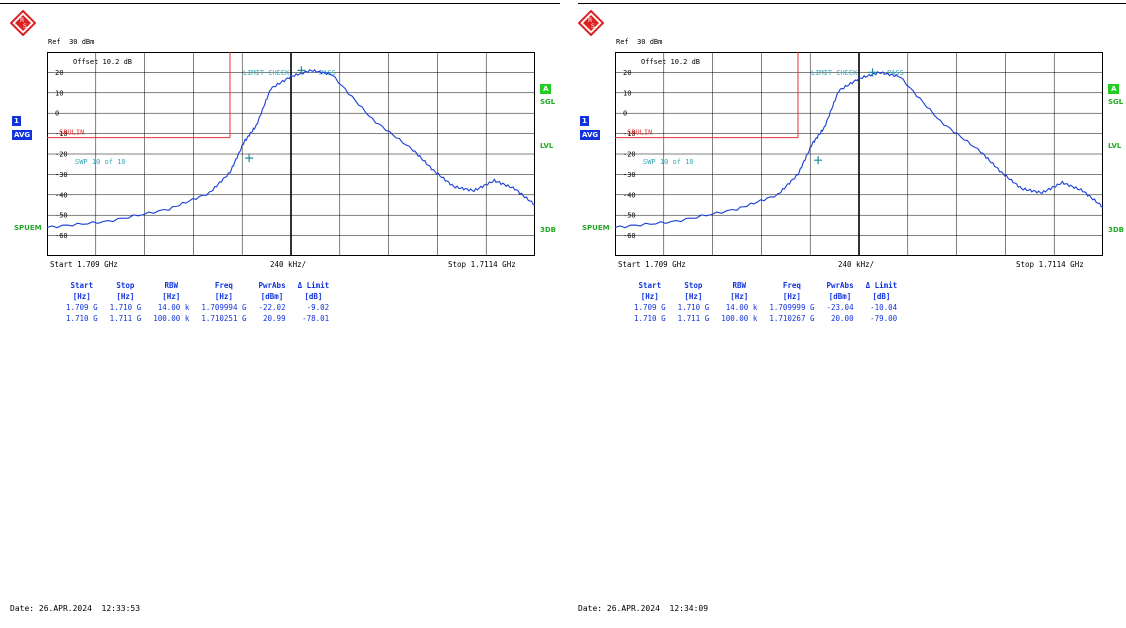  I want to click on table-cell: 14.00 k, so click(173, 307).